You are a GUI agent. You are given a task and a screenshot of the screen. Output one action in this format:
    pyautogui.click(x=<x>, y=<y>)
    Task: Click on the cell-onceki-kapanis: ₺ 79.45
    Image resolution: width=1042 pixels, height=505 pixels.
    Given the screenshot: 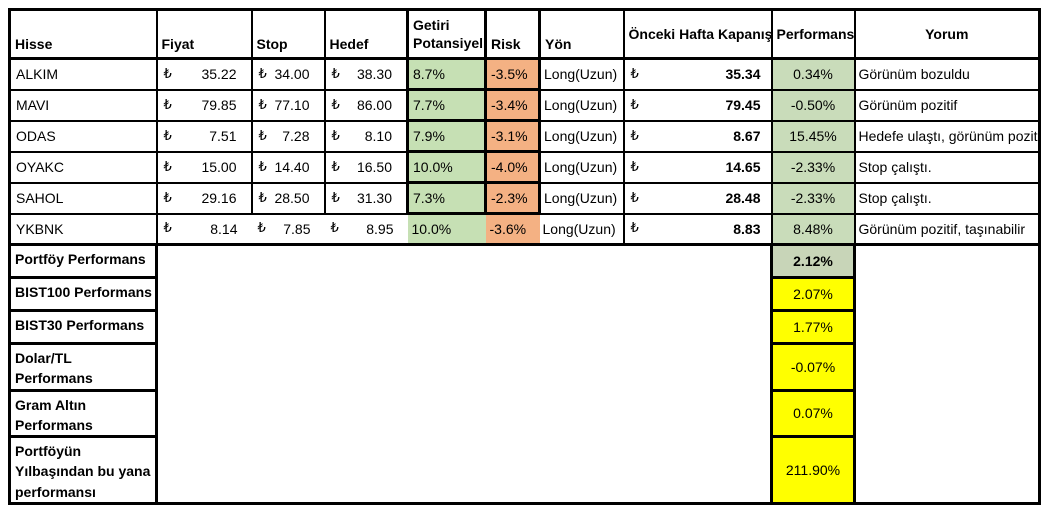 What is the action you would take?
    pyautogui.click(x=697, y=105)
    